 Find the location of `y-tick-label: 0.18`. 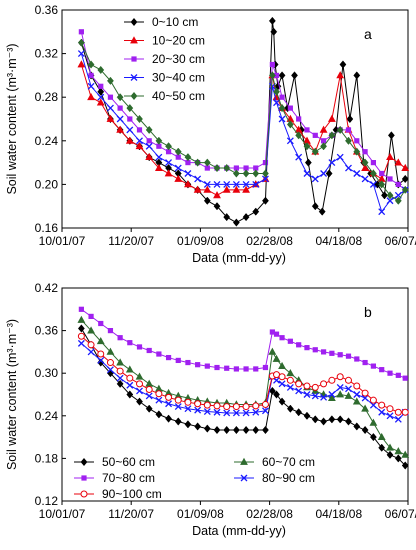

y-tick-label: 0.18 is located at coordinates (47, 458).